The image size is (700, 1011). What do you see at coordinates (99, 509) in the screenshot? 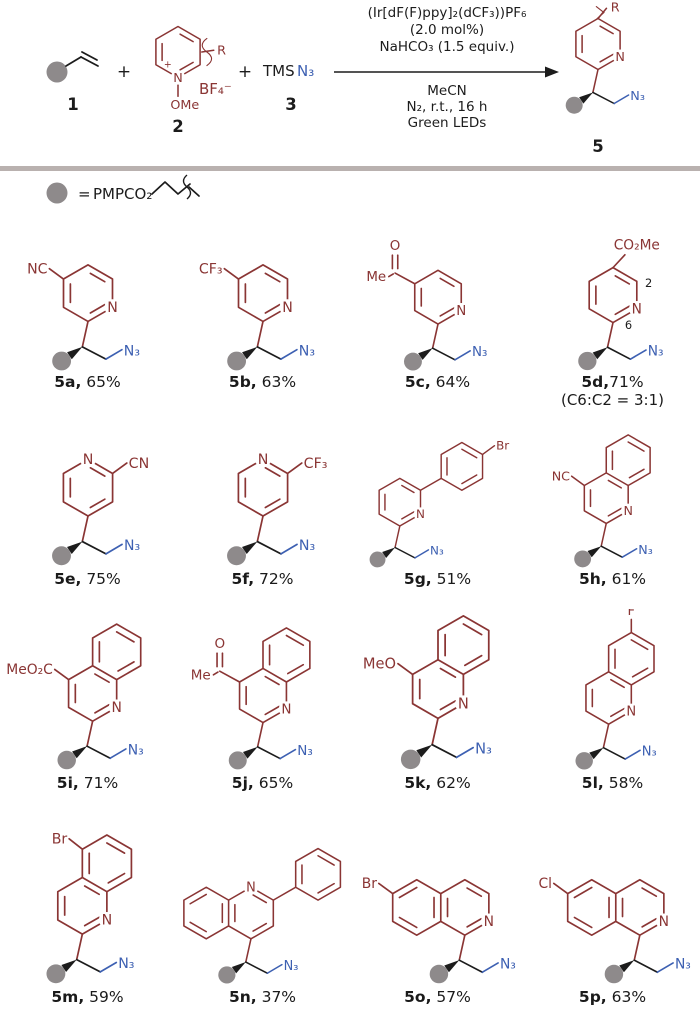
I see `structure-5e: N CN N₃` at bounding box center [99, 509].